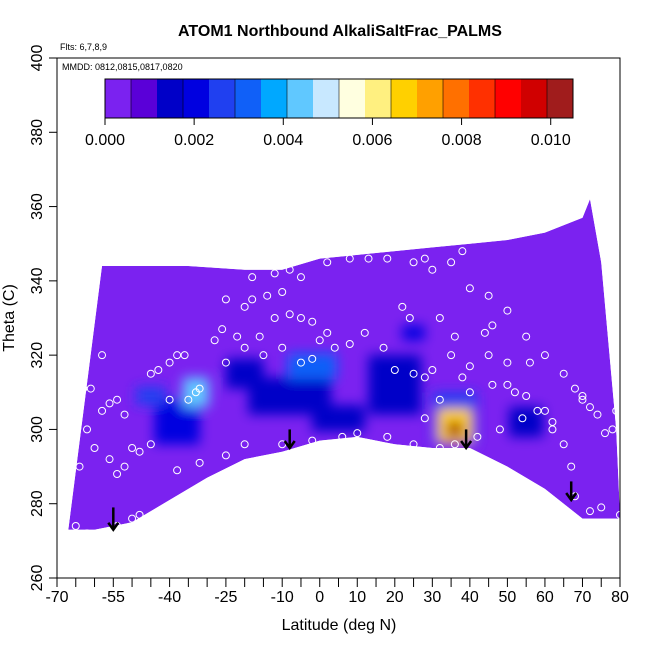  Describe the element at coordinates (56, 597) in the screenshot. I see `x-tick-label: -70` at that location.